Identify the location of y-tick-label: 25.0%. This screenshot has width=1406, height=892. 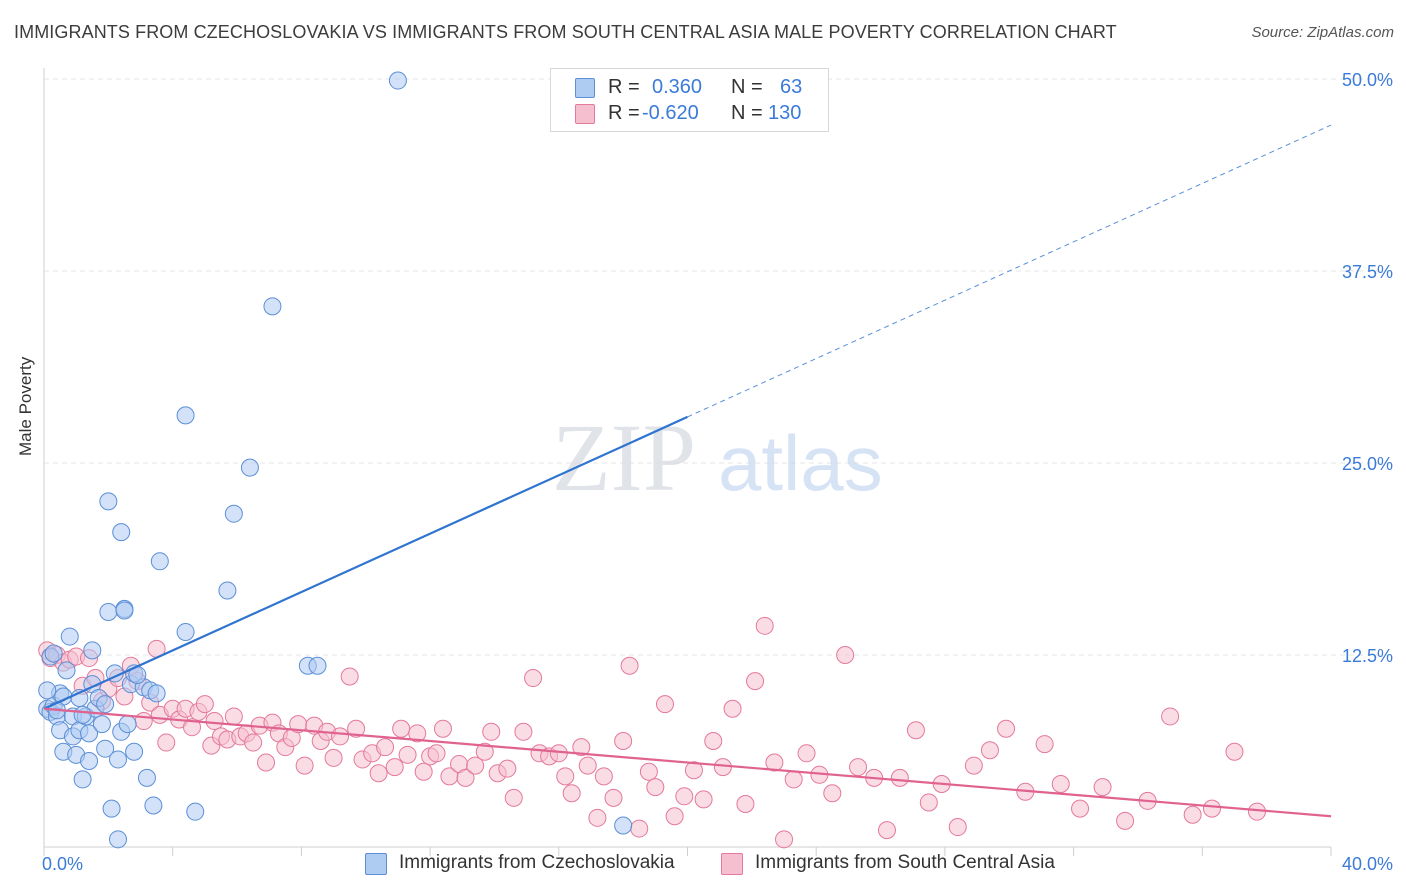
(1367, 464).